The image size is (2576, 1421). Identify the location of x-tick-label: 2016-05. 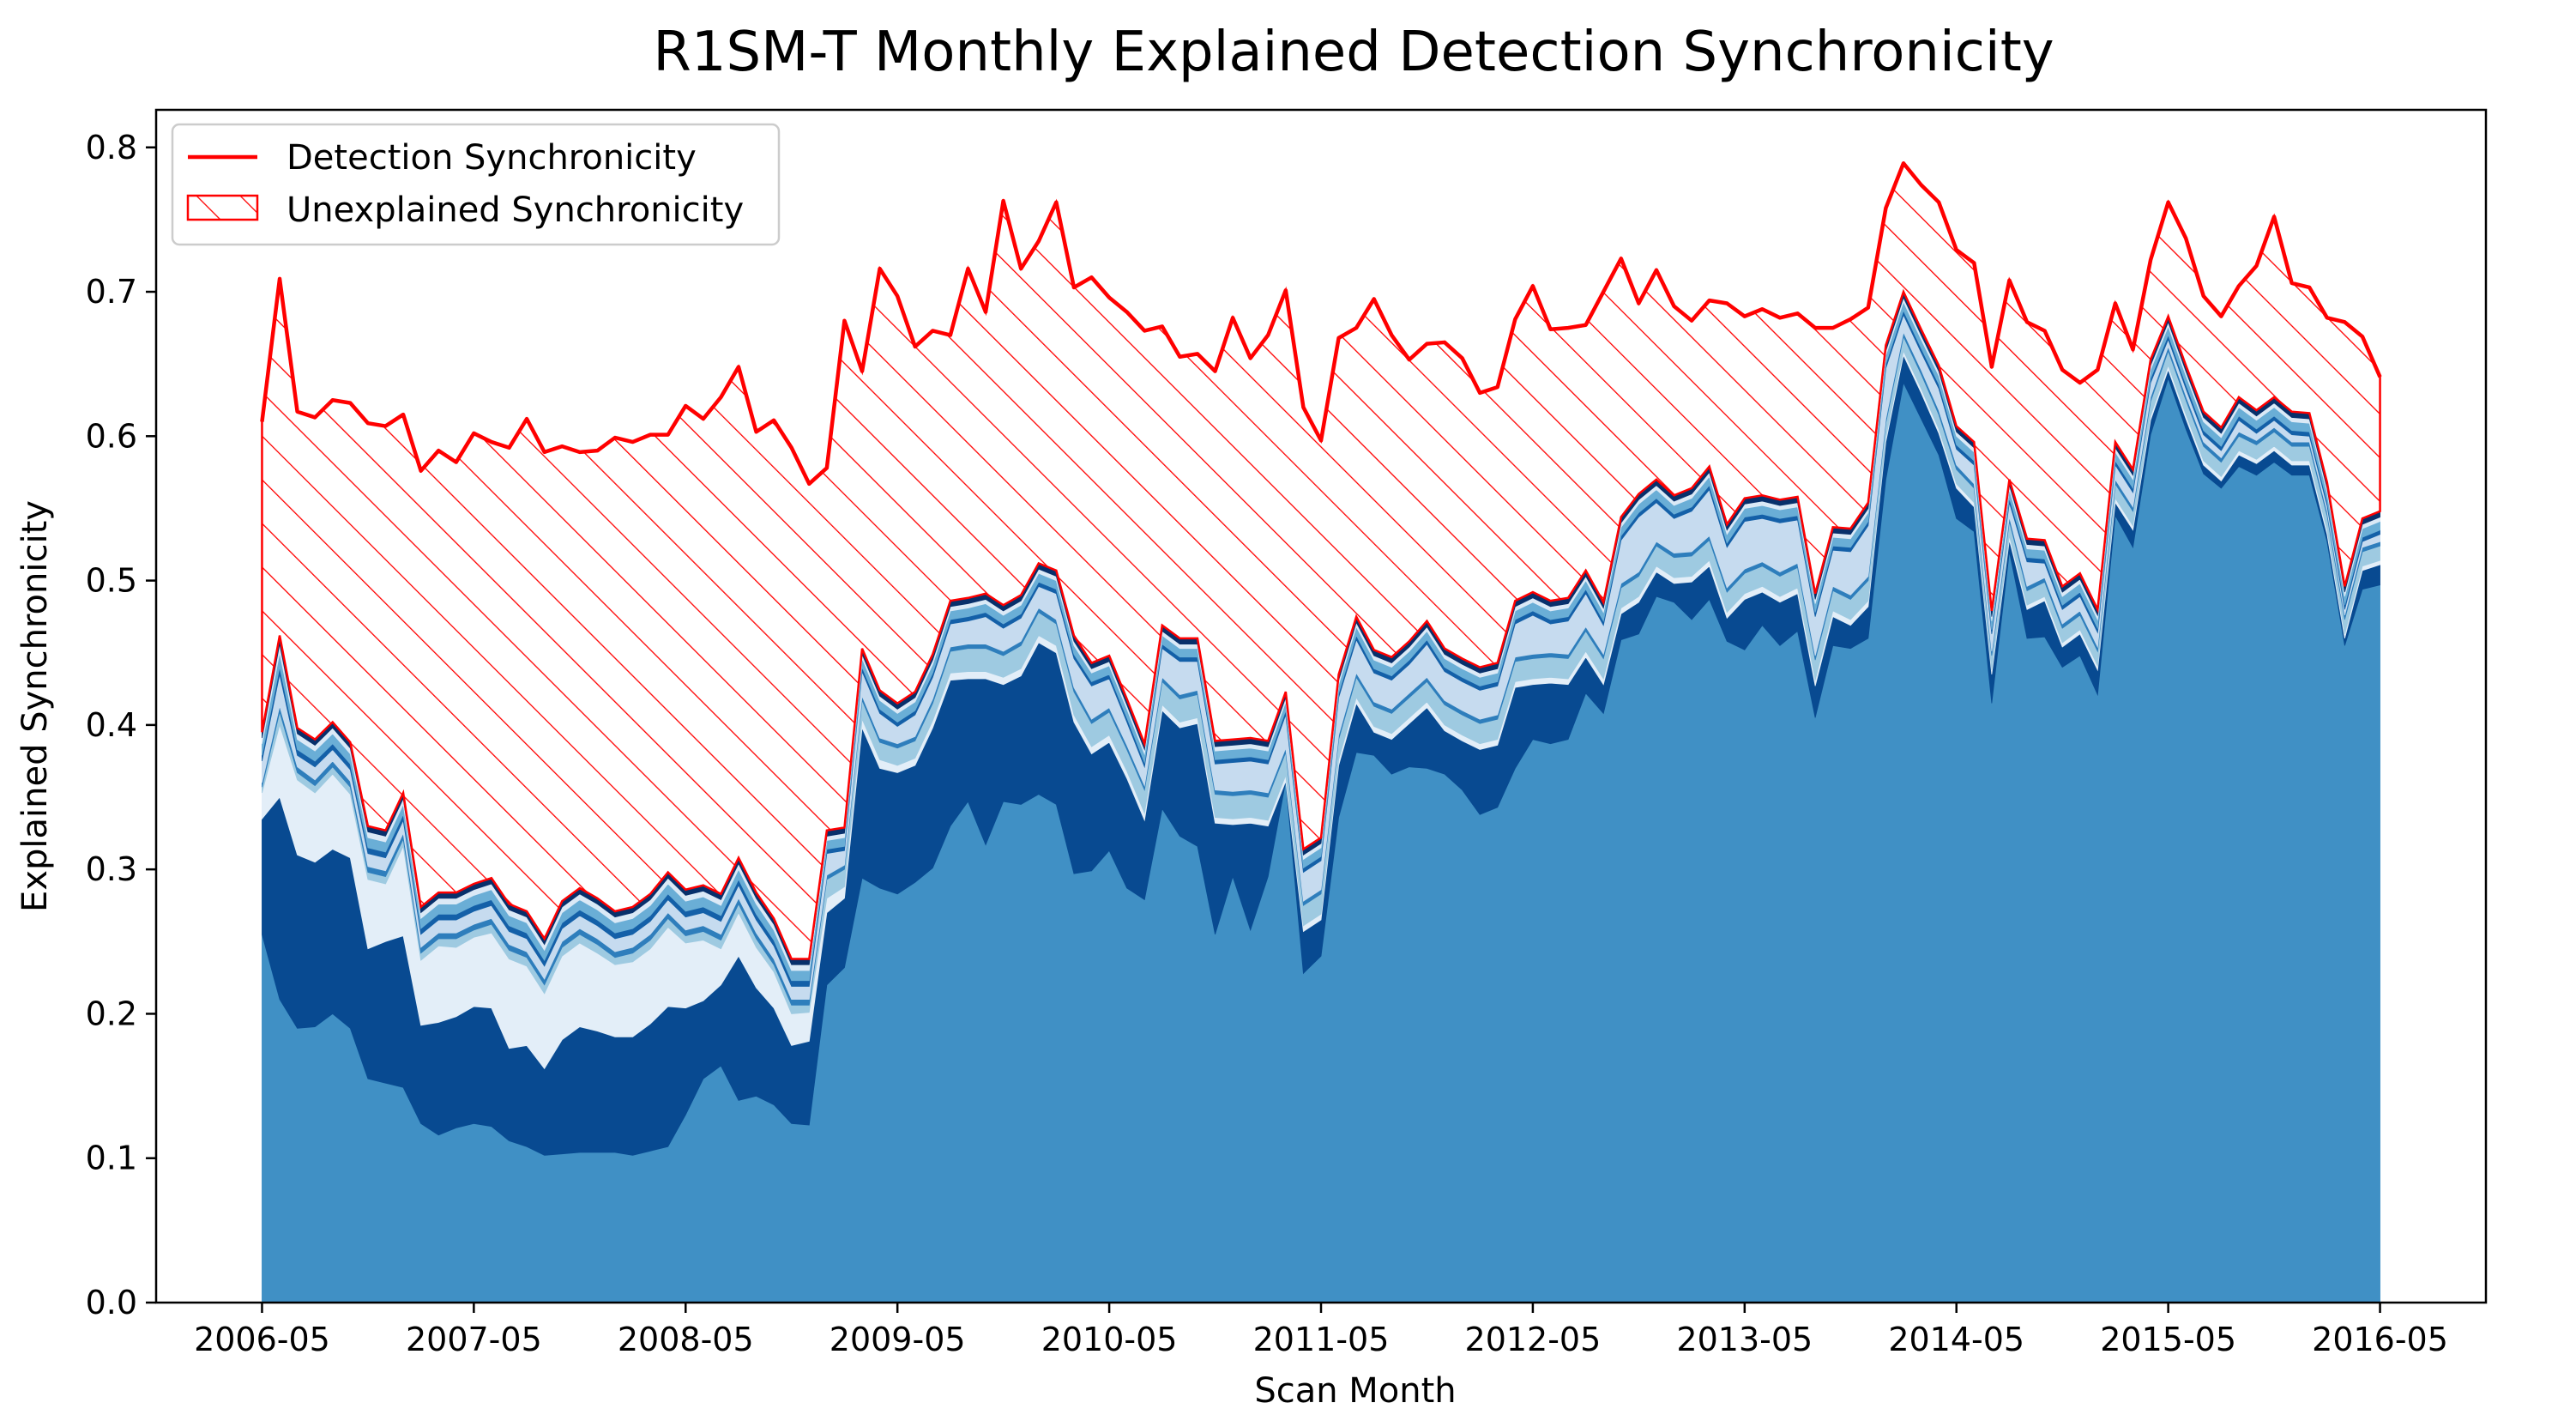
(2380, 1339).